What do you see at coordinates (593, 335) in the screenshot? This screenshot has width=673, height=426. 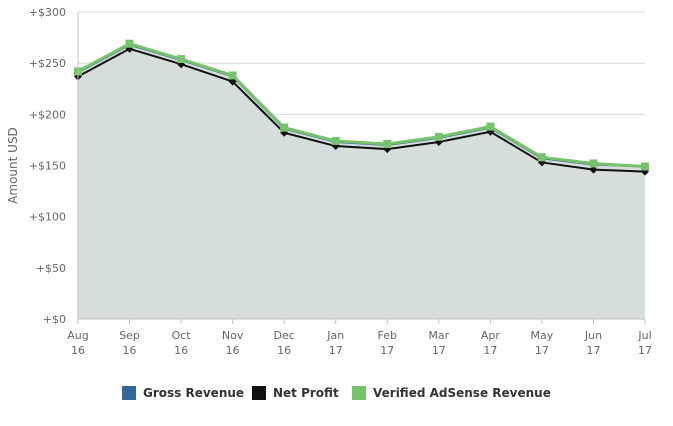 I see `x-tick-label-month: Jun` at bounding box center [593, 335].